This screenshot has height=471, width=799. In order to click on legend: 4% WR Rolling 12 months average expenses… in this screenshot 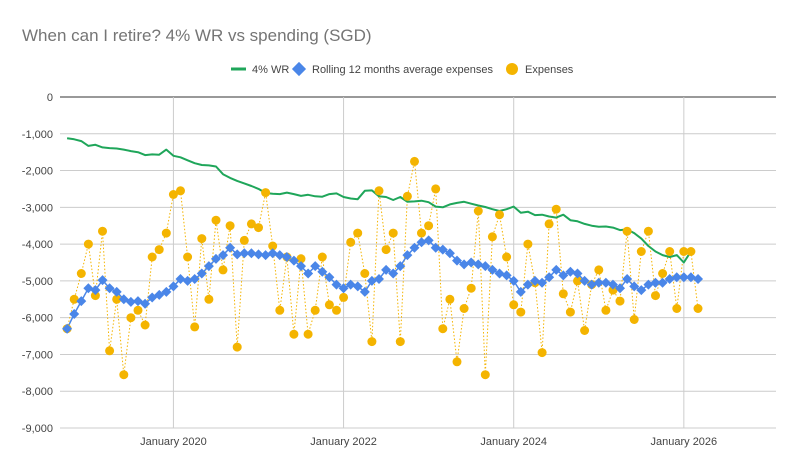, I will do `click(402, 69)`.